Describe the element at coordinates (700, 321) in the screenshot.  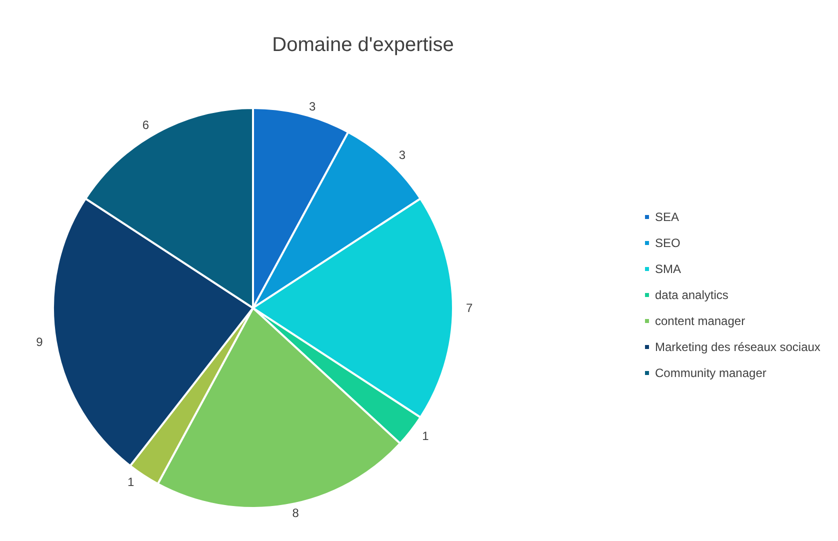
I see `legend-label: content manager` at that location.